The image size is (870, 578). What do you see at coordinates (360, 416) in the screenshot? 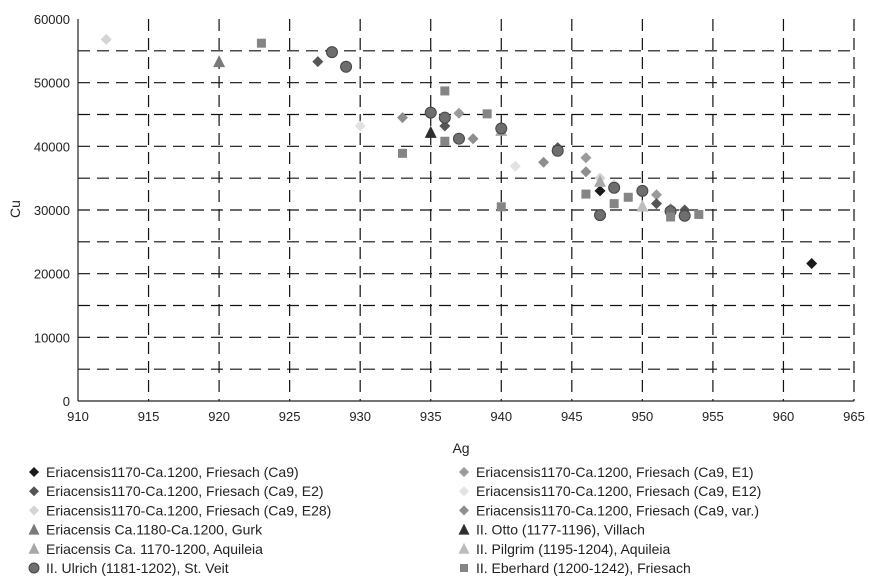
I see `x-tick-label: 930` at bounding box center [360, 416].